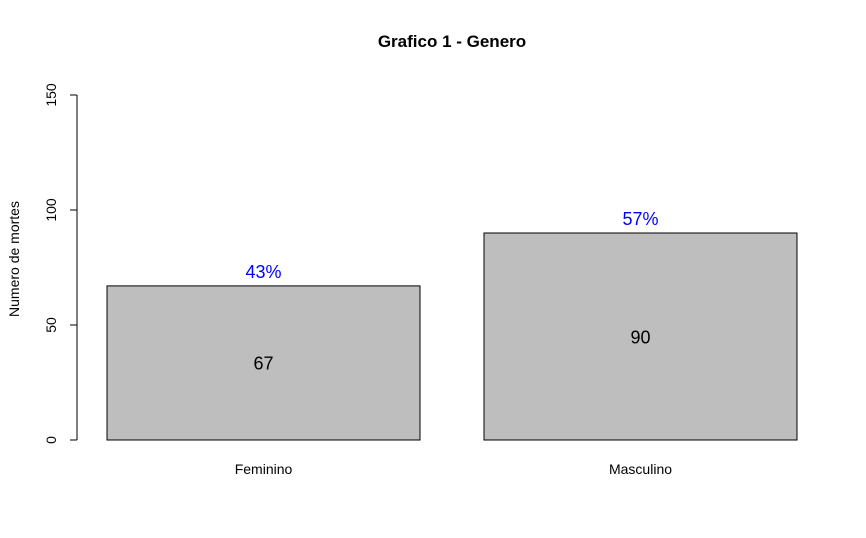  Describe the element at coordinates (452, 41) in the screenshot. I see `chart-title: Grafico 1 - Genero` at that location.